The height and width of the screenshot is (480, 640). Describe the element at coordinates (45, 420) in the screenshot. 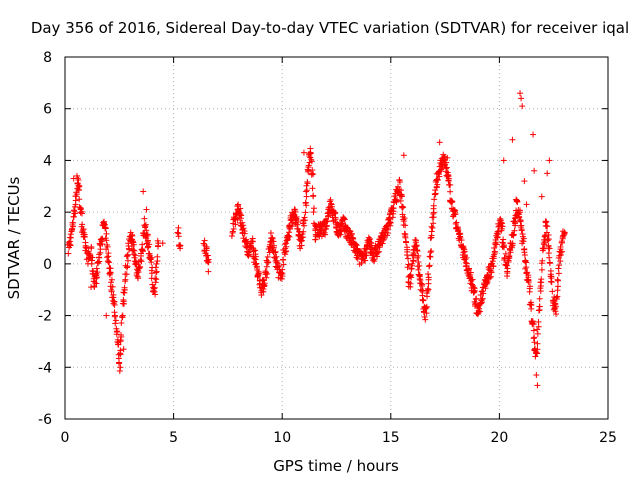

I see `y-tick-label: -6` at that location.